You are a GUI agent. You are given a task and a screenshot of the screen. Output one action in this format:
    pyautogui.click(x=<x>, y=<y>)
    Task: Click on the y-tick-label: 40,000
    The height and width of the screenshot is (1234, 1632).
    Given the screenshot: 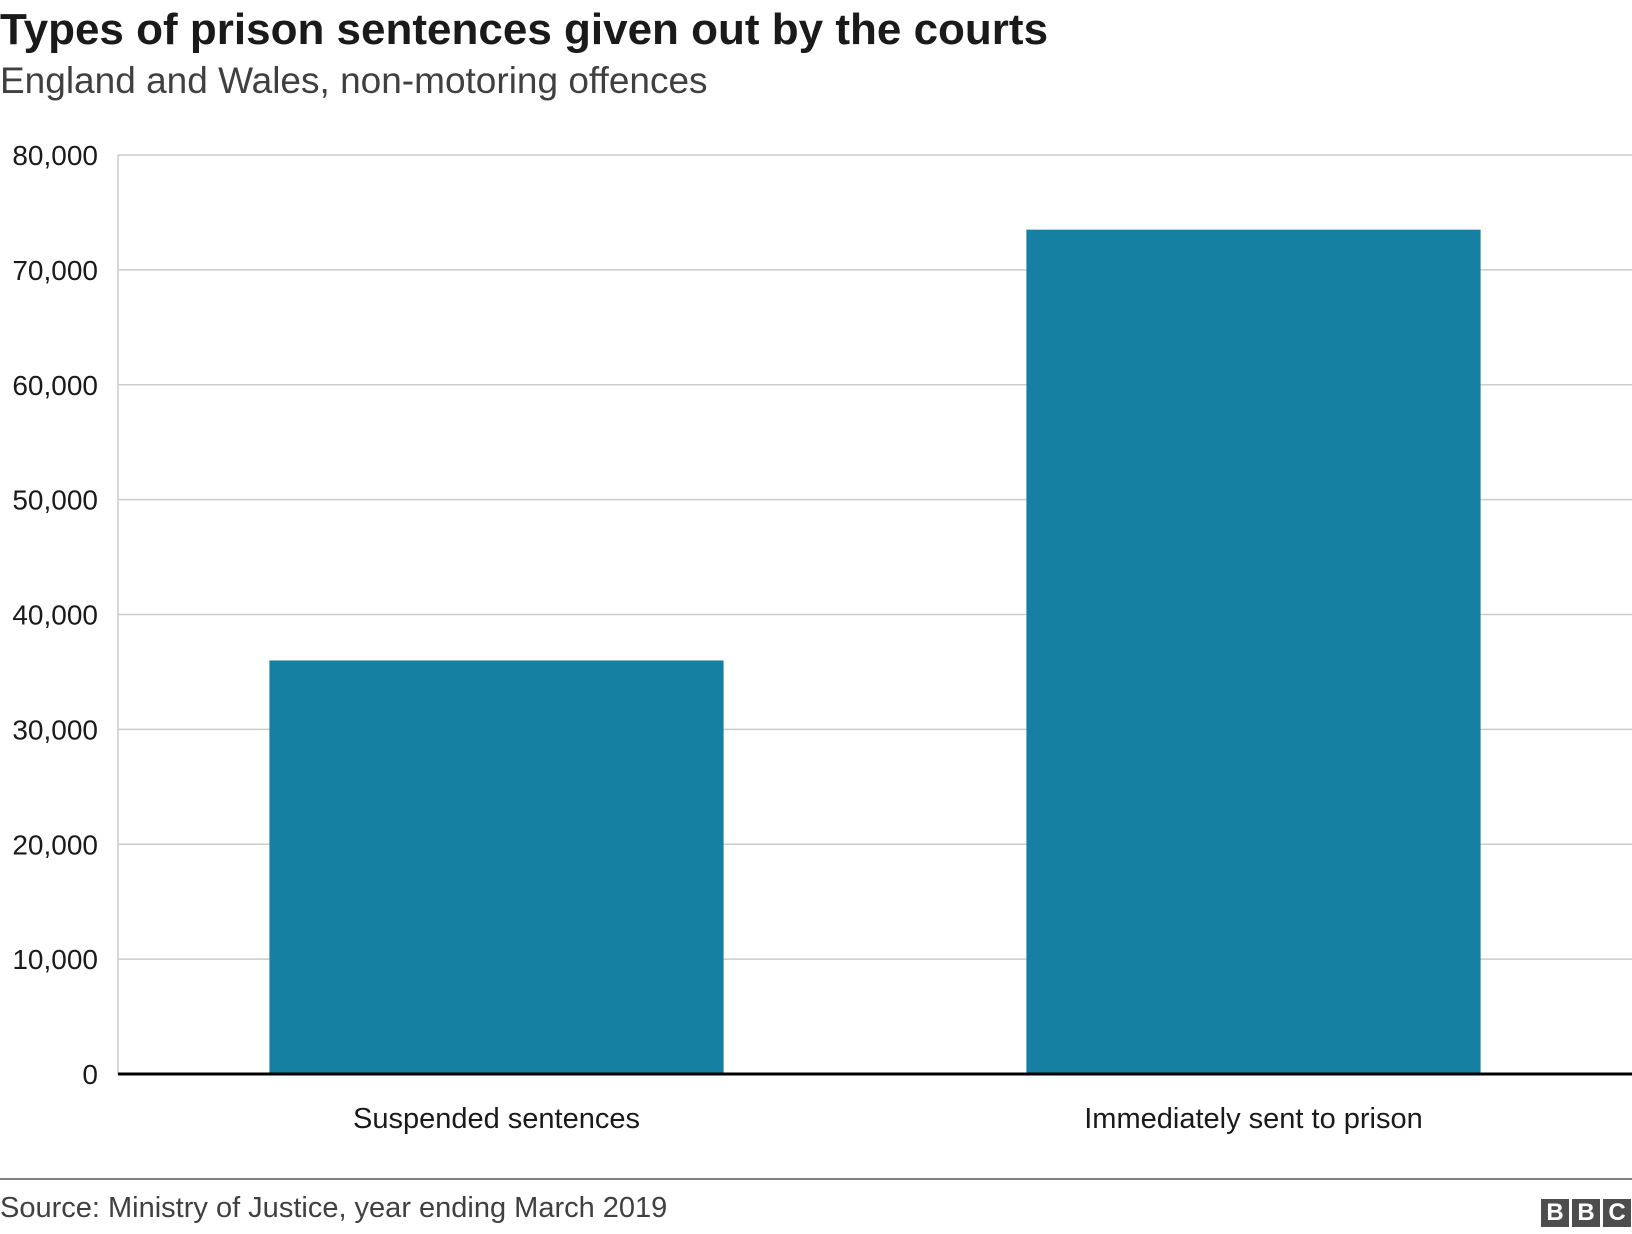 What is the action you would take?
    pyautogui.click(x=55, y=615)
    